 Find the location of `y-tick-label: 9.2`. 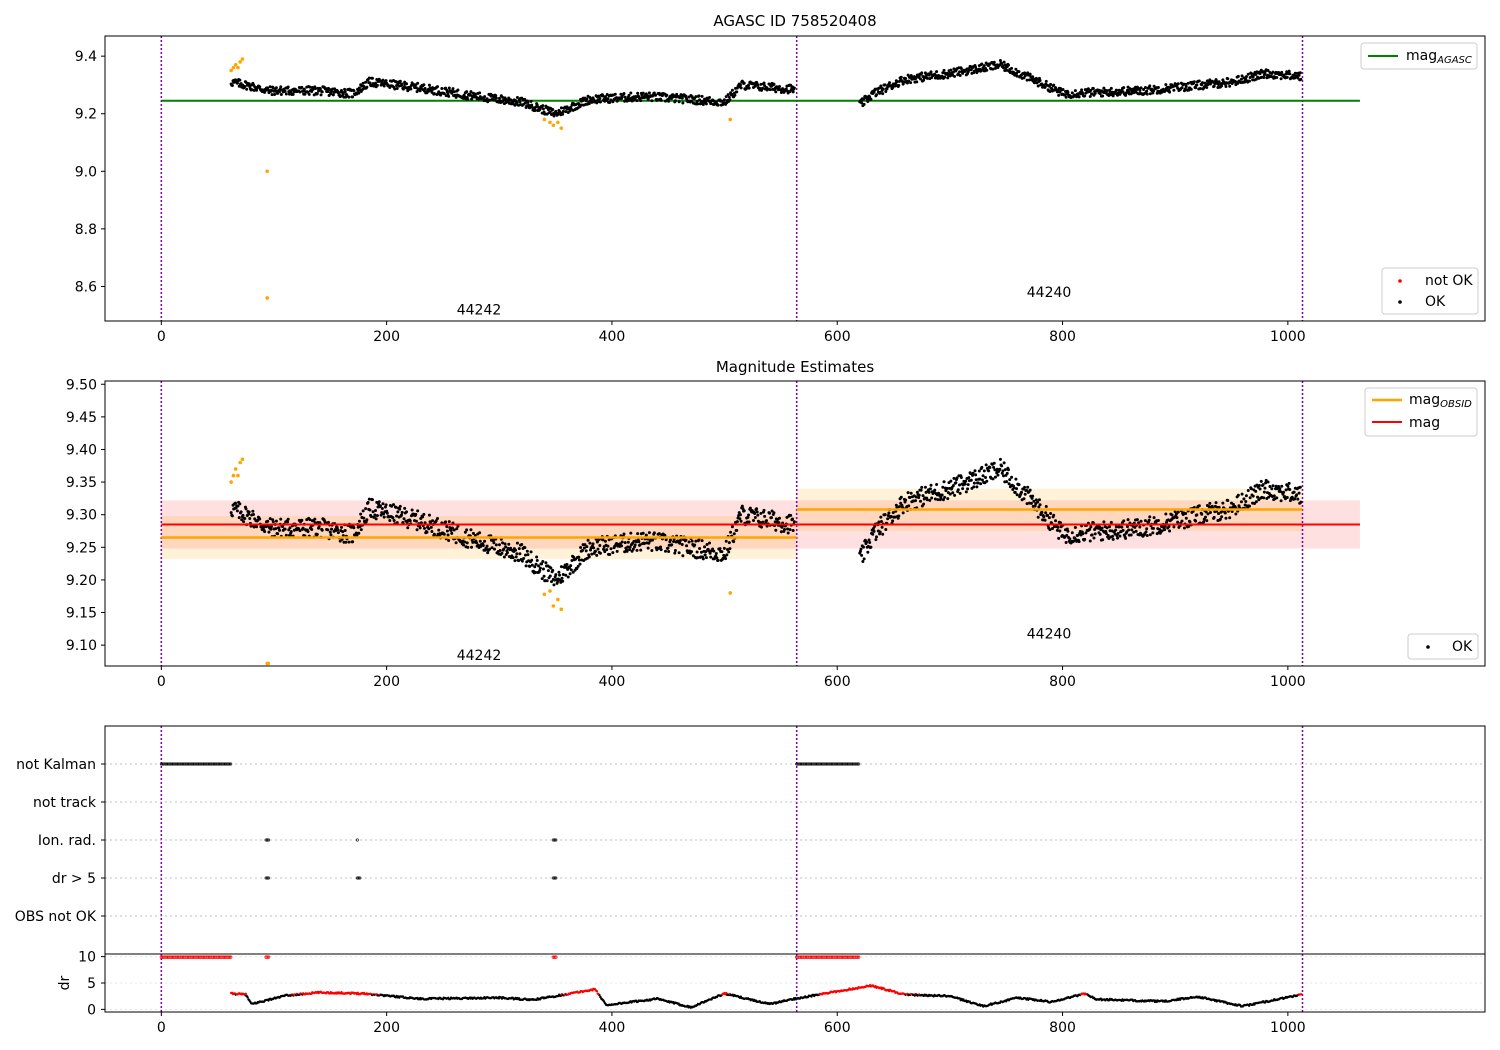

y-tick-label: 9.2 is located at coordinates (86, 115).